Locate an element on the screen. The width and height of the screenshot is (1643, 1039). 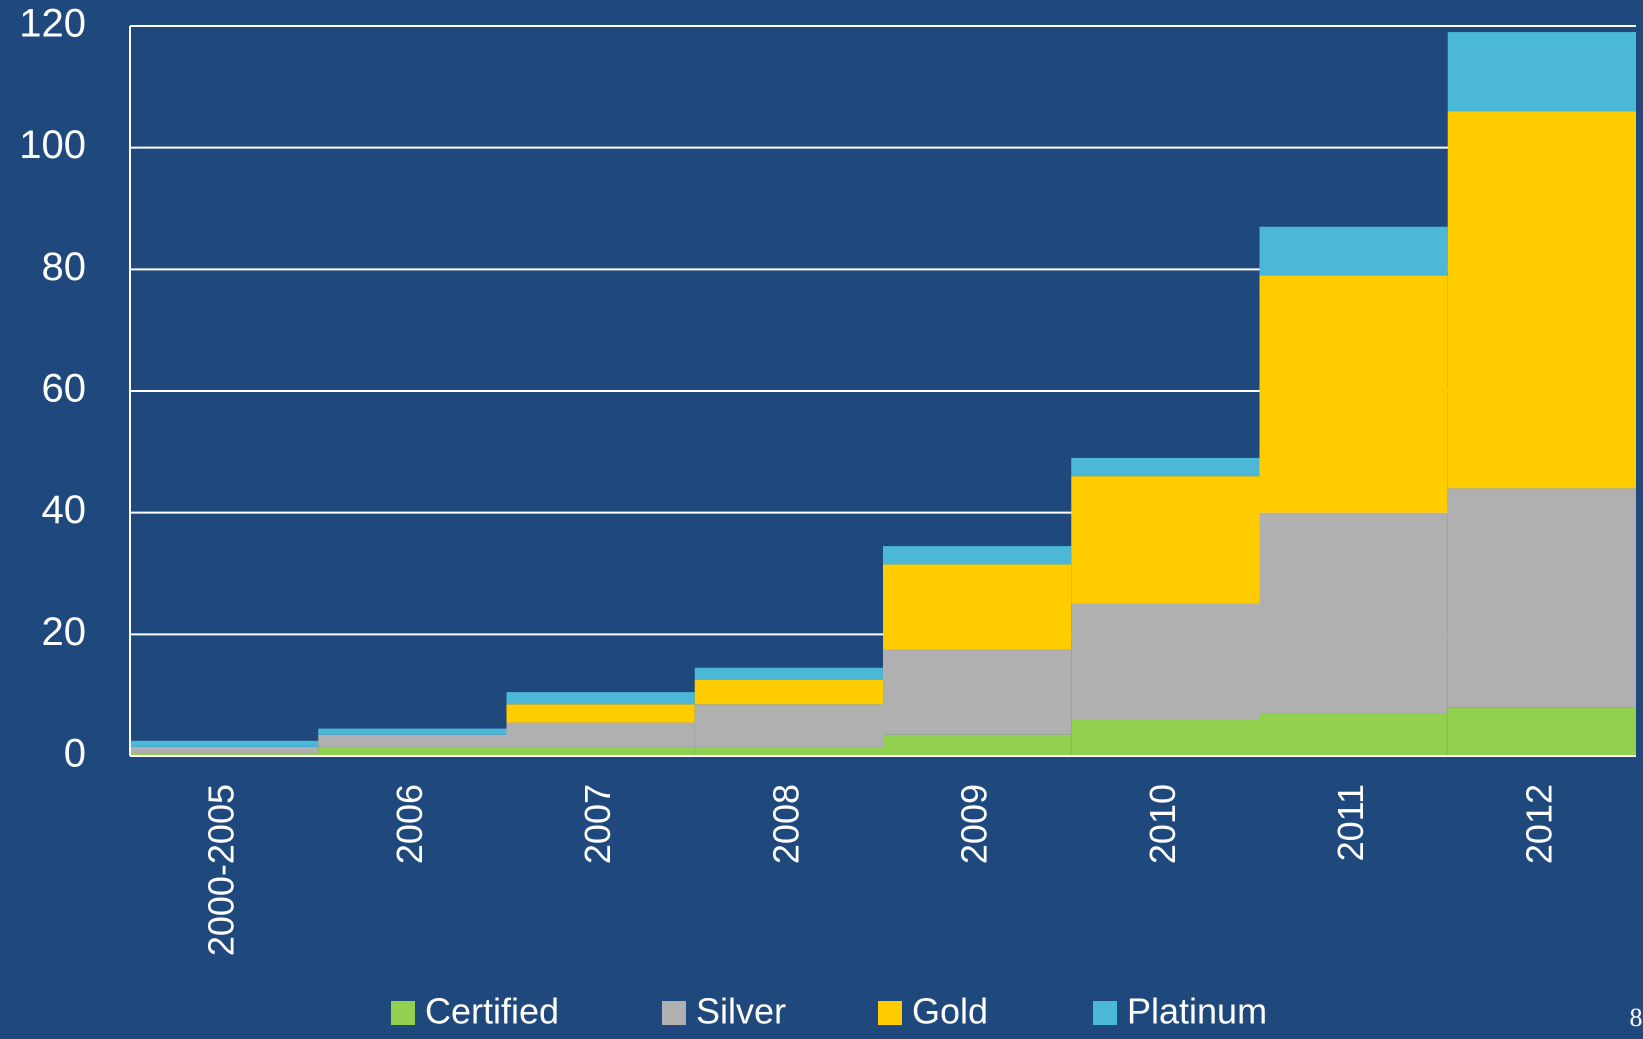
y-tick-label: 40 is located at coordinates (64, 510).